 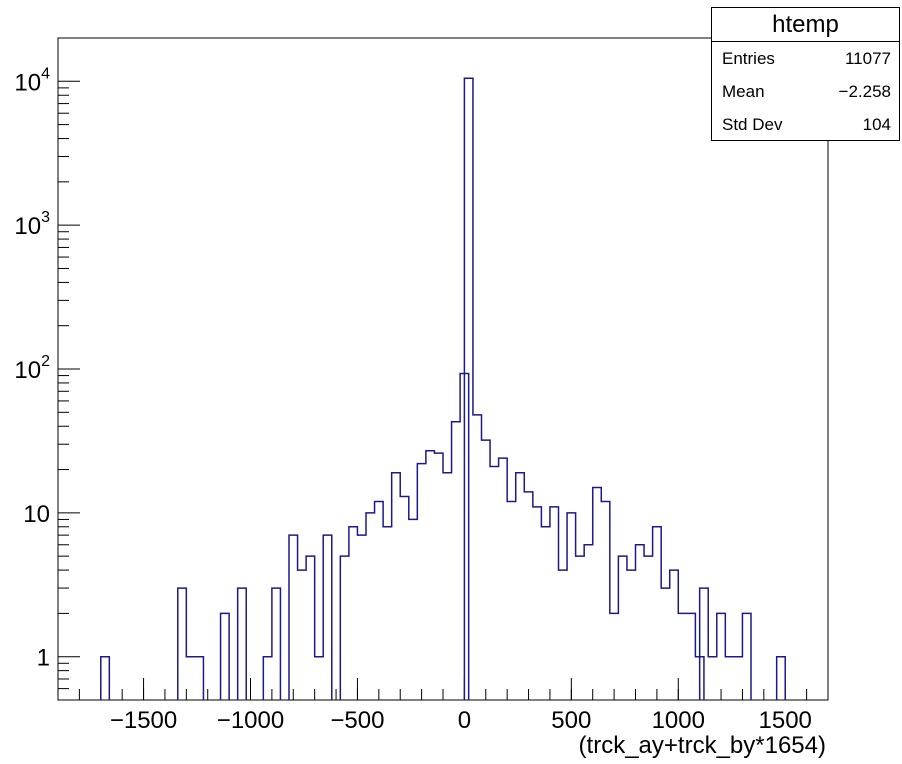 I want to click on y-tick-label: 10, so click(x=36, y=514).